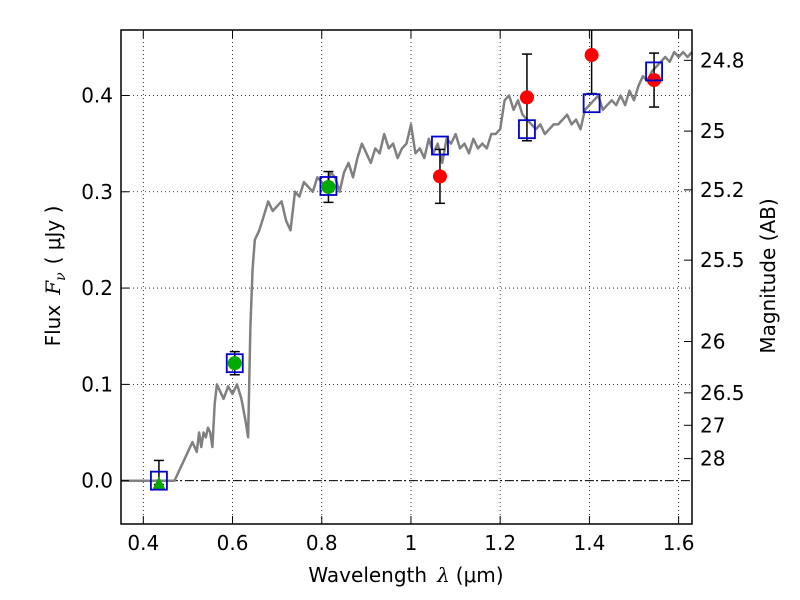  Describe the element at coordinates (97, 192) in the screenshot. I see `y-tick-label: 0.3` at that location.